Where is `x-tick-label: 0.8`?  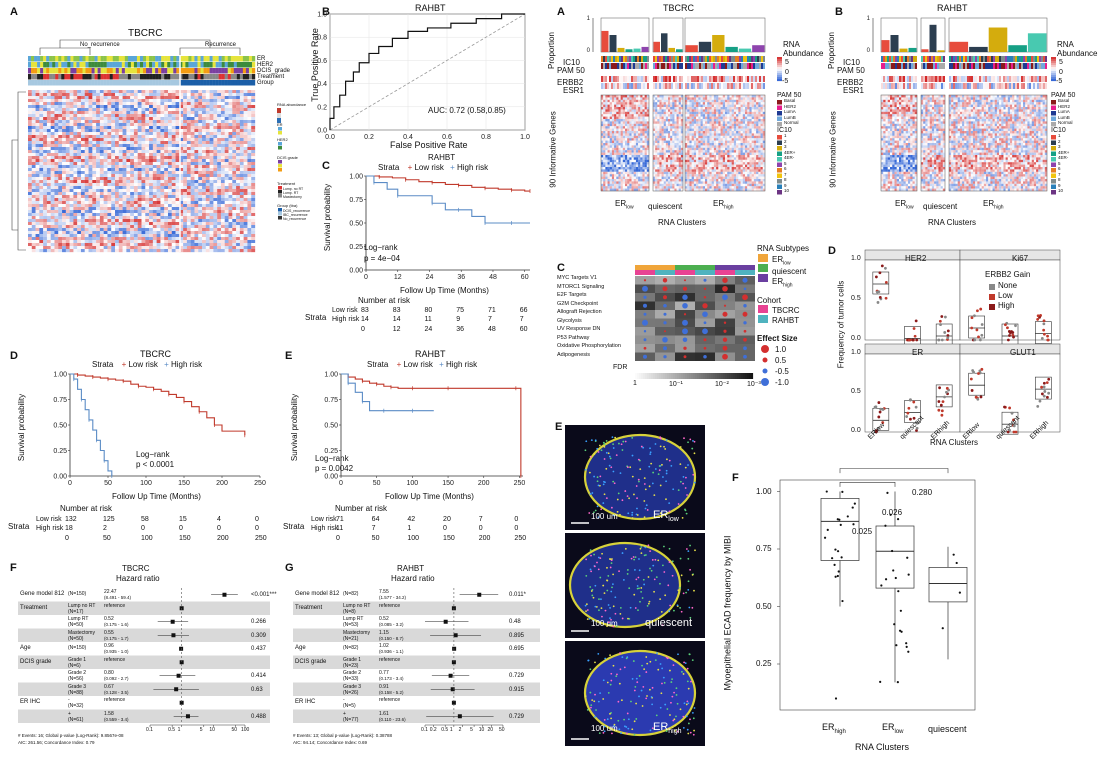
x-tick-label: 0.8 is located at coordinates (486, 137).